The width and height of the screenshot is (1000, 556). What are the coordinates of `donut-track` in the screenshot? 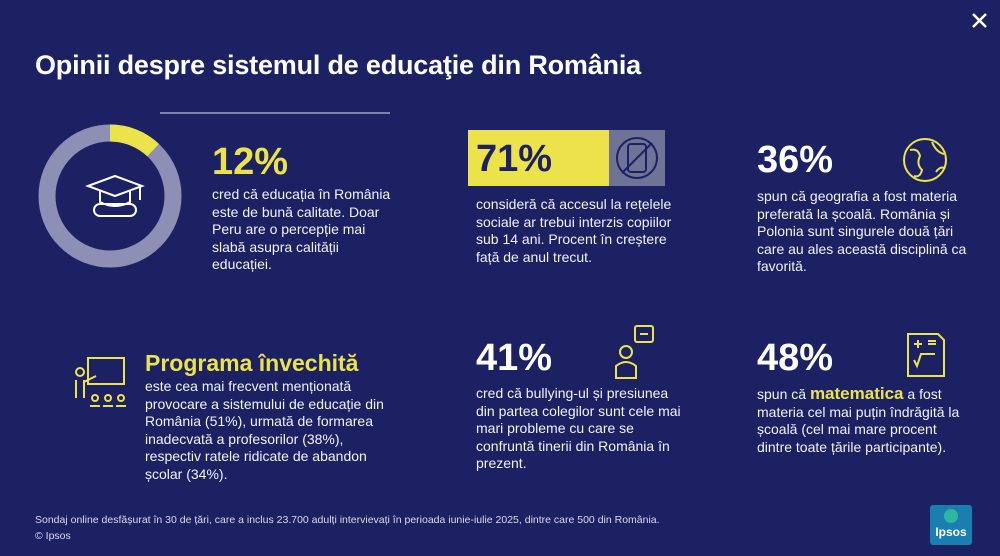 It's located at (110, 196).